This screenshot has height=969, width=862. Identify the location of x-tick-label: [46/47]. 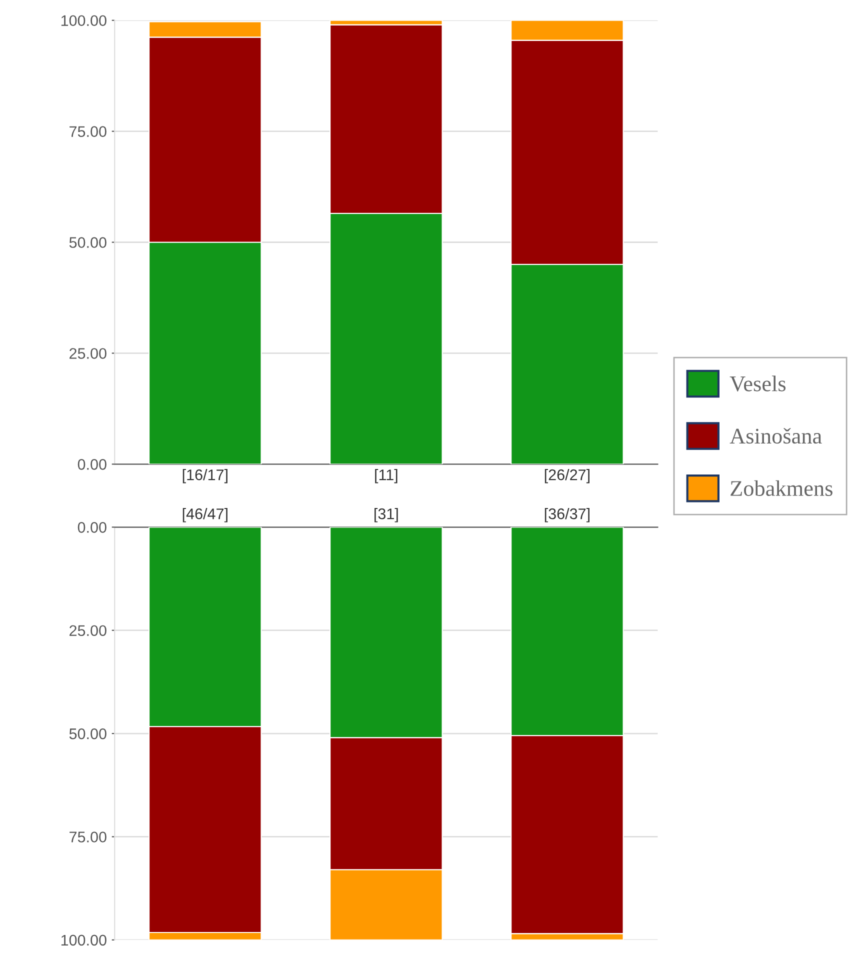
(205, 515).